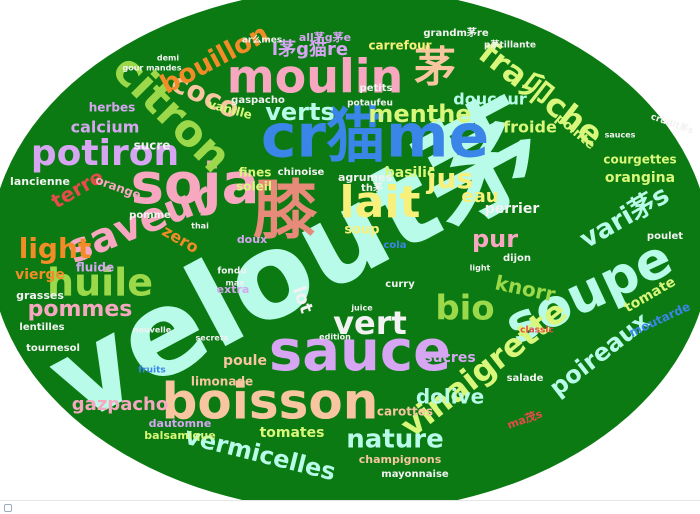 The image size is (700, 514). What do you see at coordinates (435, 67) in the screenshot?
I see `cloud-word-word-8: 茅` at bounding box center [435, 67].